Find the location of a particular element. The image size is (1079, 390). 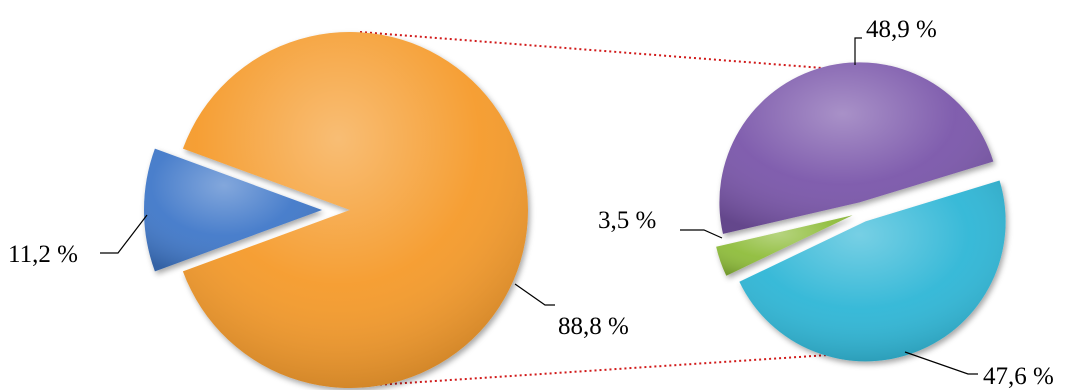

data-label-48-9: 48,9 % is located at coordinates (901, 29).